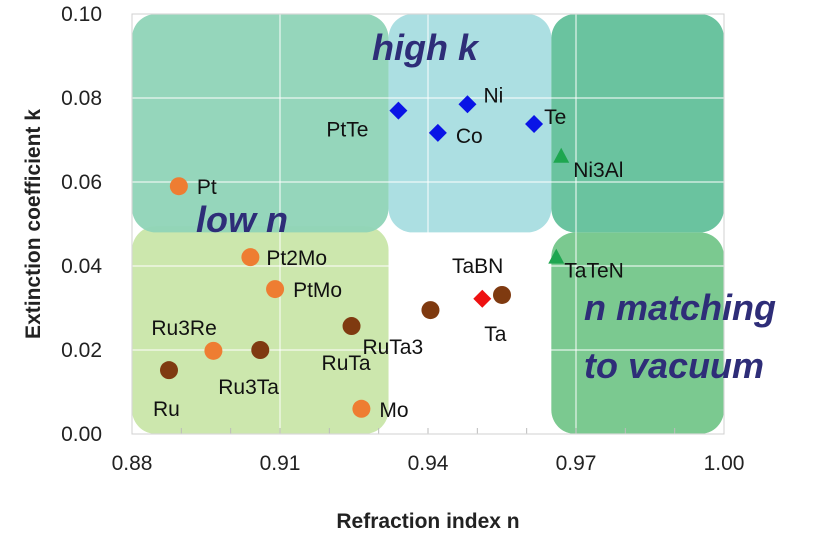  I want to click on x-tick-label: 0.88, so click(132, 463).